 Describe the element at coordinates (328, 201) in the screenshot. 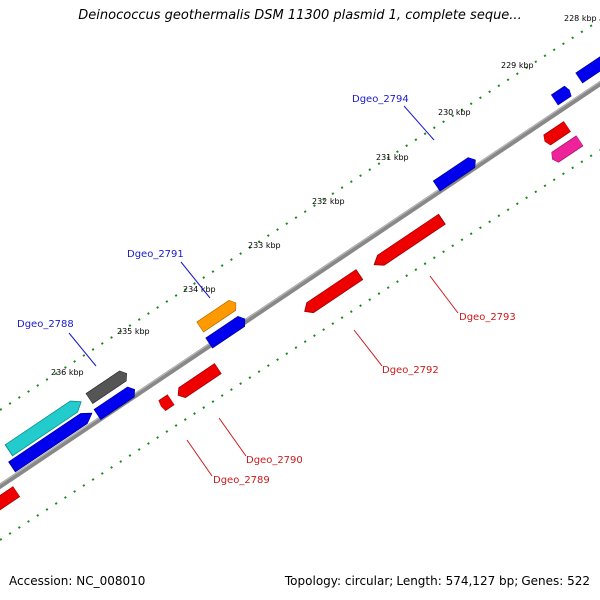

I see `tick-label-232: 232 kbp` at that location.